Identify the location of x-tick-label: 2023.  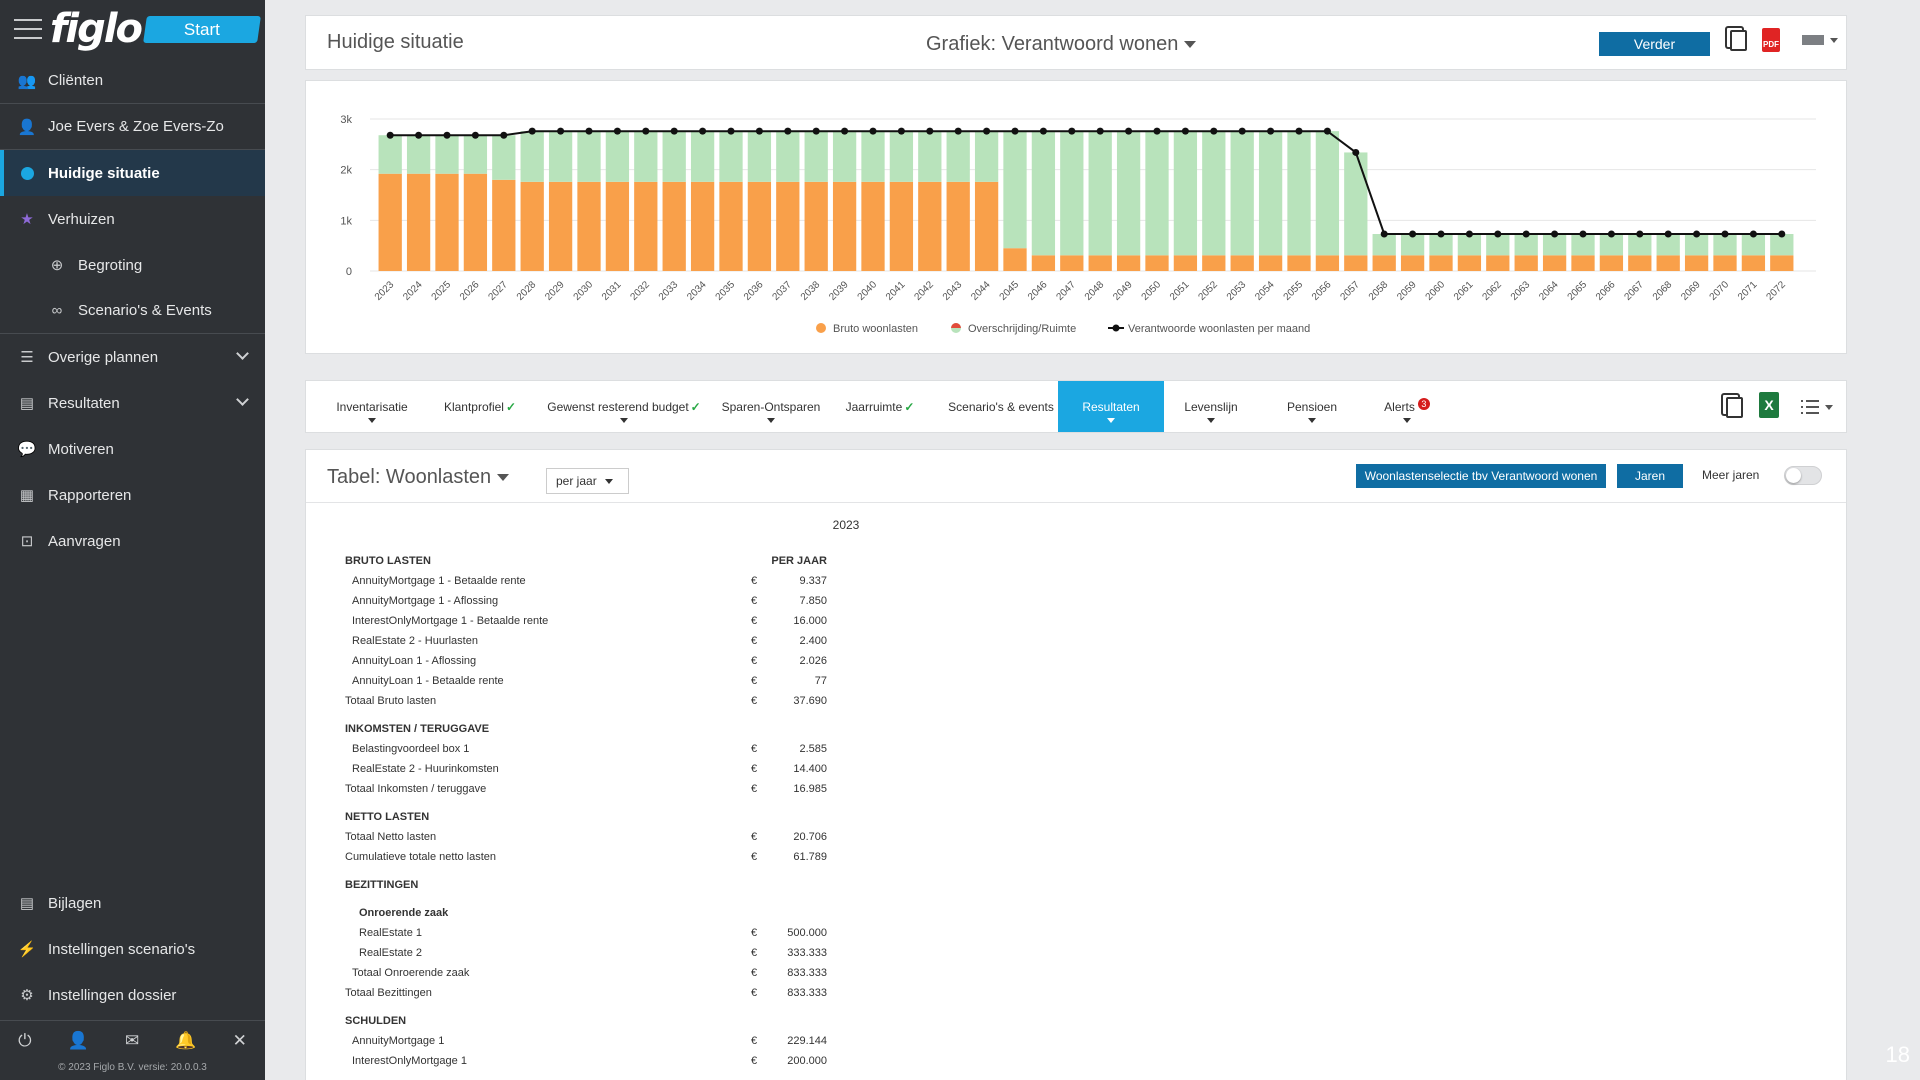
(385, 291).